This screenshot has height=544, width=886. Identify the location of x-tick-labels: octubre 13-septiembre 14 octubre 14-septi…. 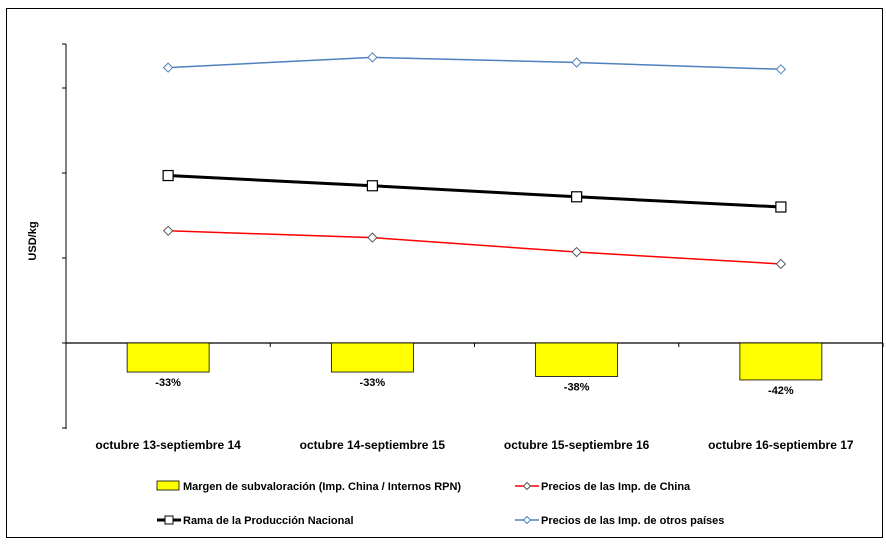
(474, 445).